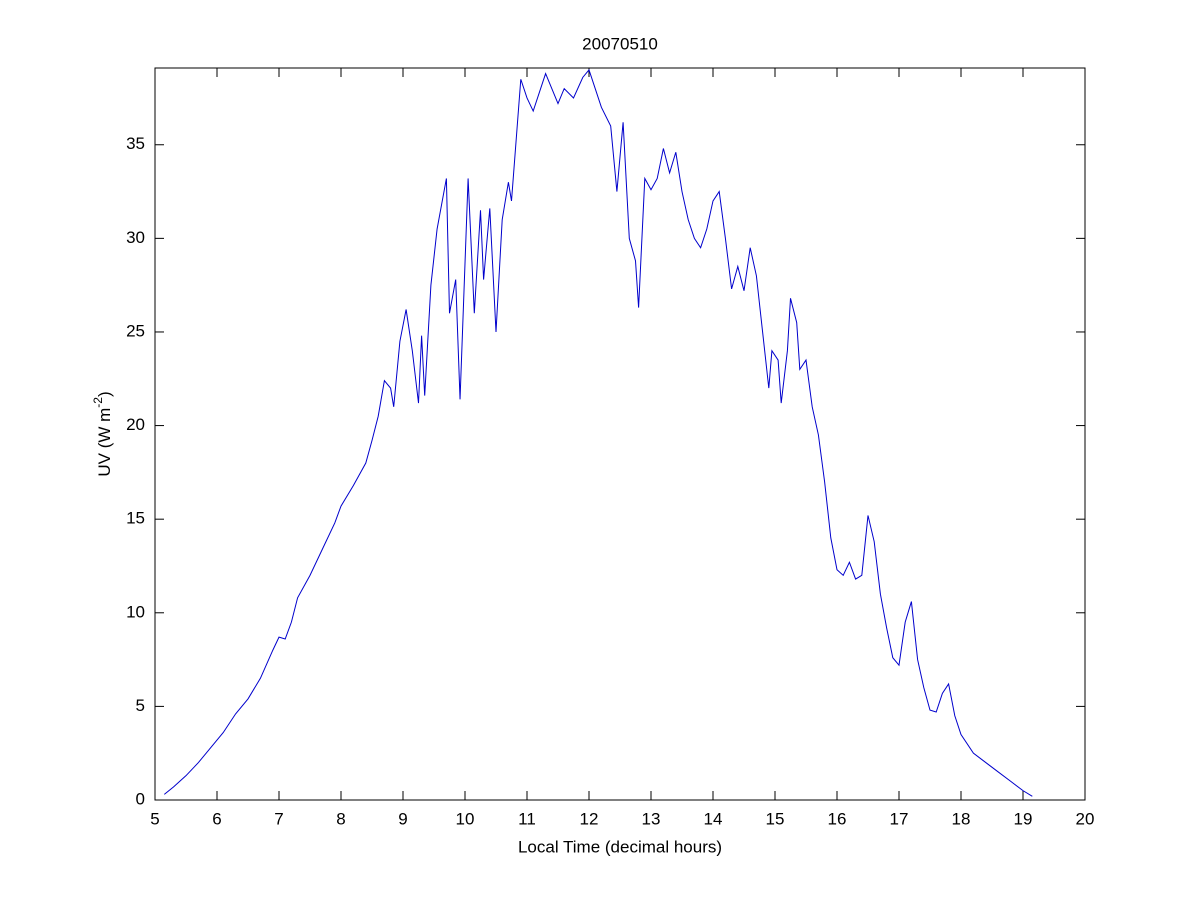 The height and width of the screenshot is (900, 1200). What do you see at coordinates (135, 330) in the screenshot?
I see `y-tick-label: 25` at bounding box center [135, 330].